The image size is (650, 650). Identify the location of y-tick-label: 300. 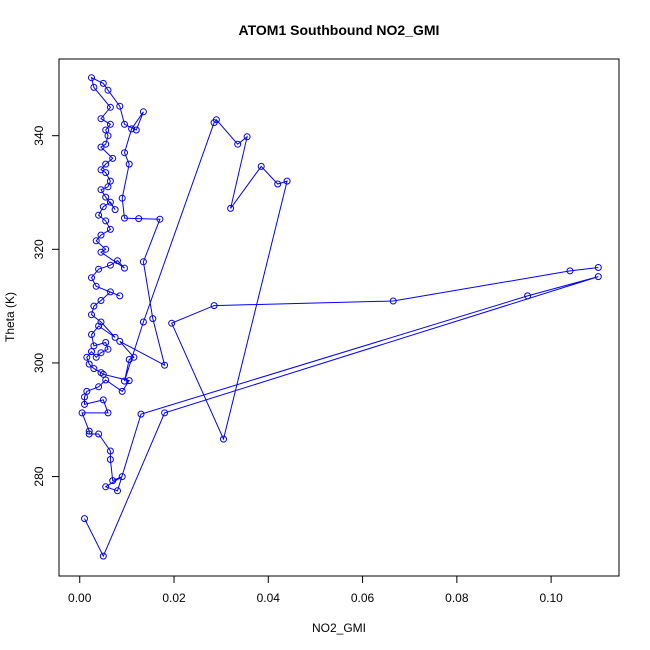
(39, 363).